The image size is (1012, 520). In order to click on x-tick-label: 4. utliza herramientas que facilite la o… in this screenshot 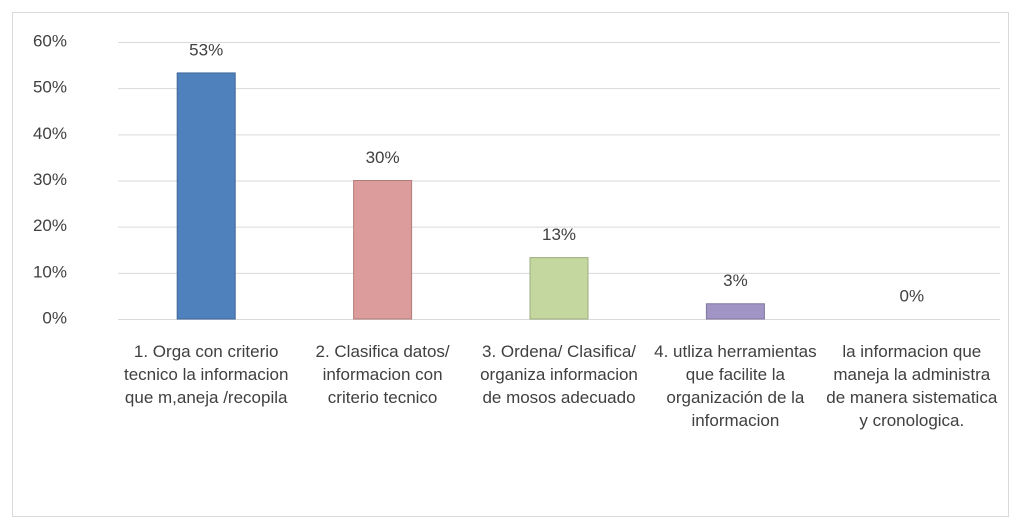, I will do `click(735, 386)`.